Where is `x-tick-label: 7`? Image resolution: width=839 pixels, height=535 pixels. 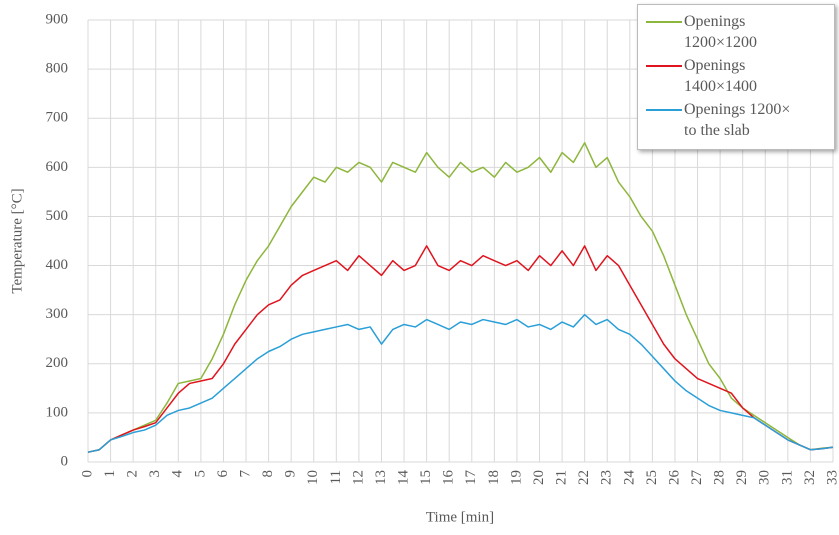 x-tick-label: 7 is located at coordinates (245, 474).